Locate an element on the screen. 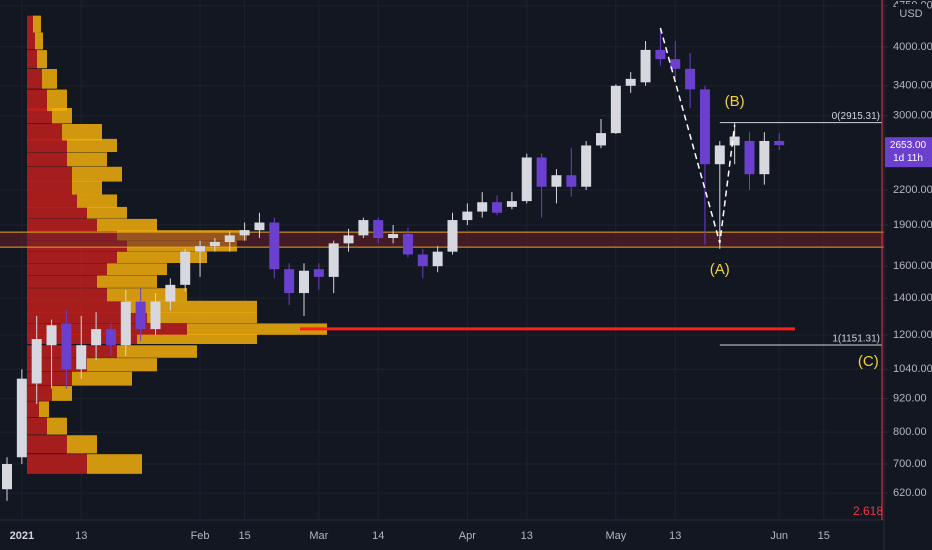  y-tick-label: 3000.00 is located at coordinates (912, 116).